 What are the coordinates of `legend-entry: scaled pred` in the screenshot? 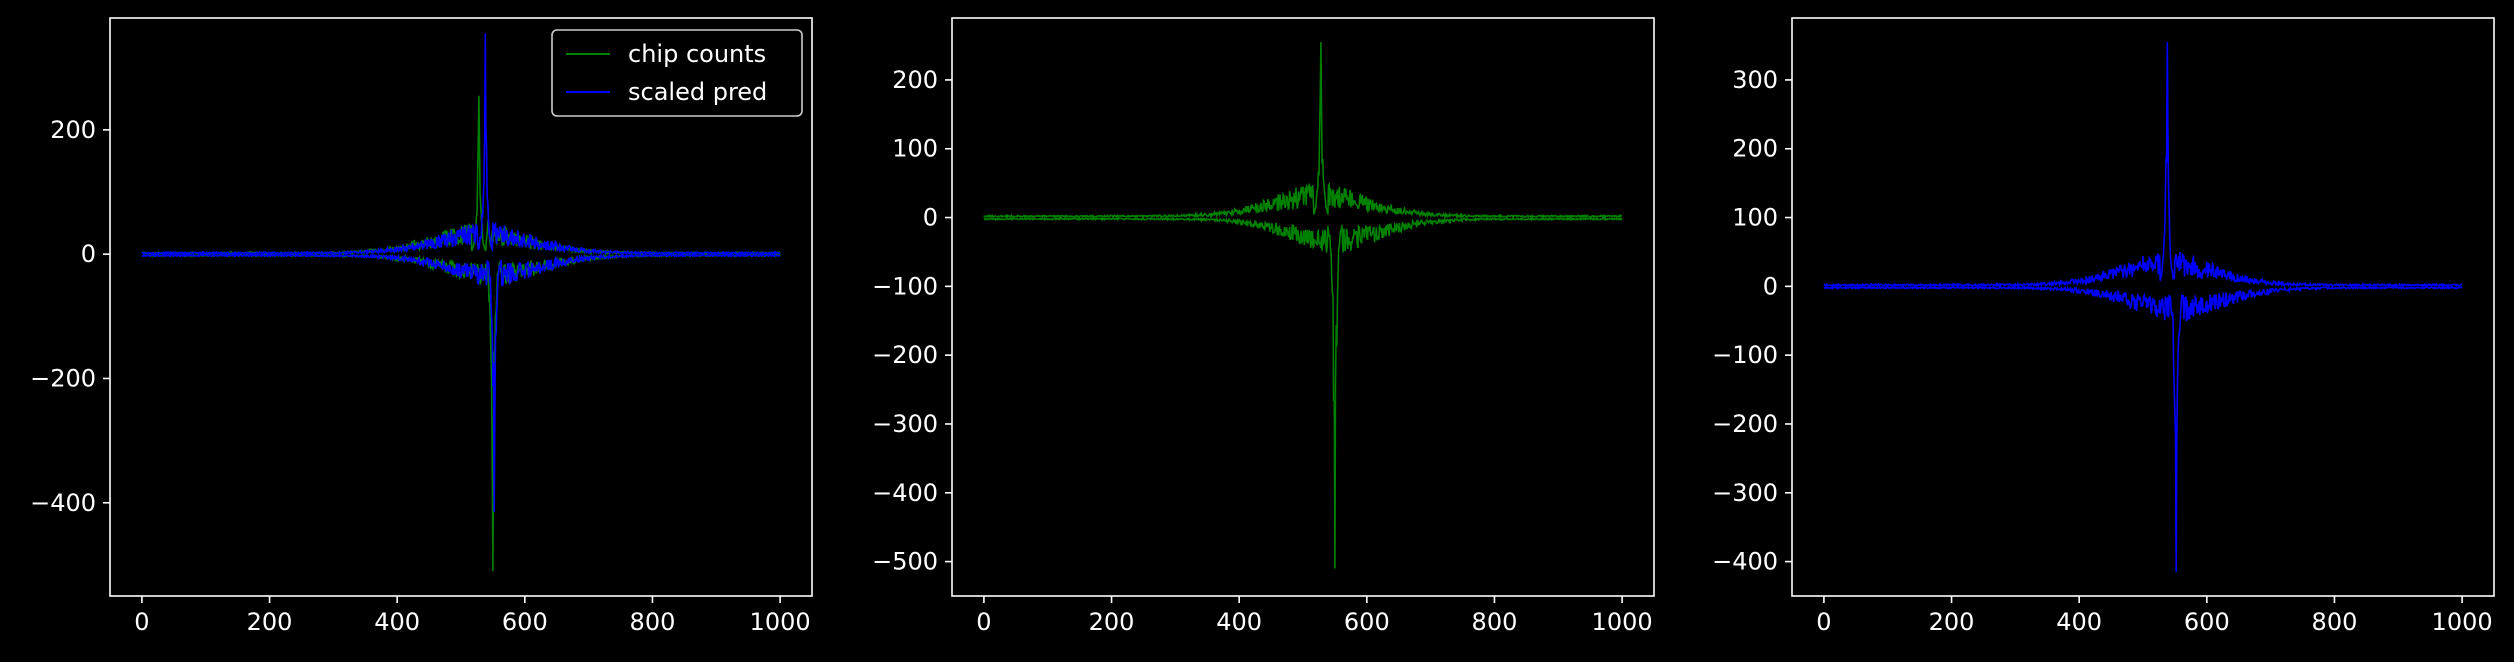 It's located at (697, 92).